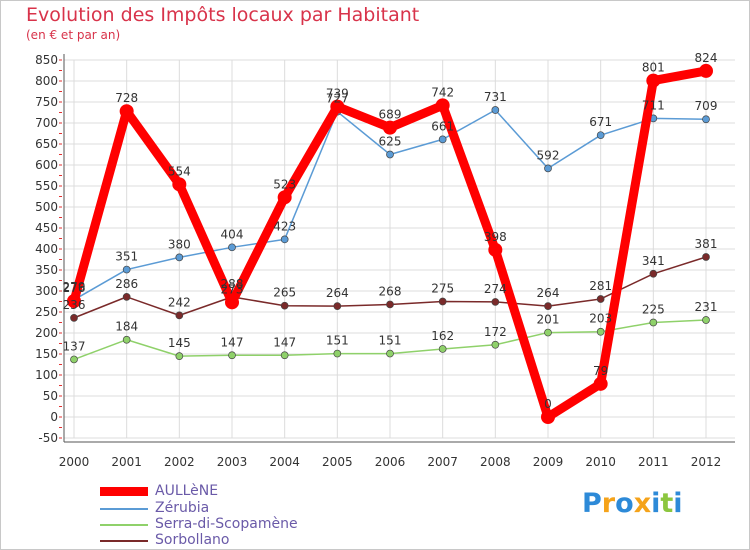  What do you see at coordinates (46, 102) in the screenshot?
I see `y-tick-label: 750` at bounding box center [46, 102].